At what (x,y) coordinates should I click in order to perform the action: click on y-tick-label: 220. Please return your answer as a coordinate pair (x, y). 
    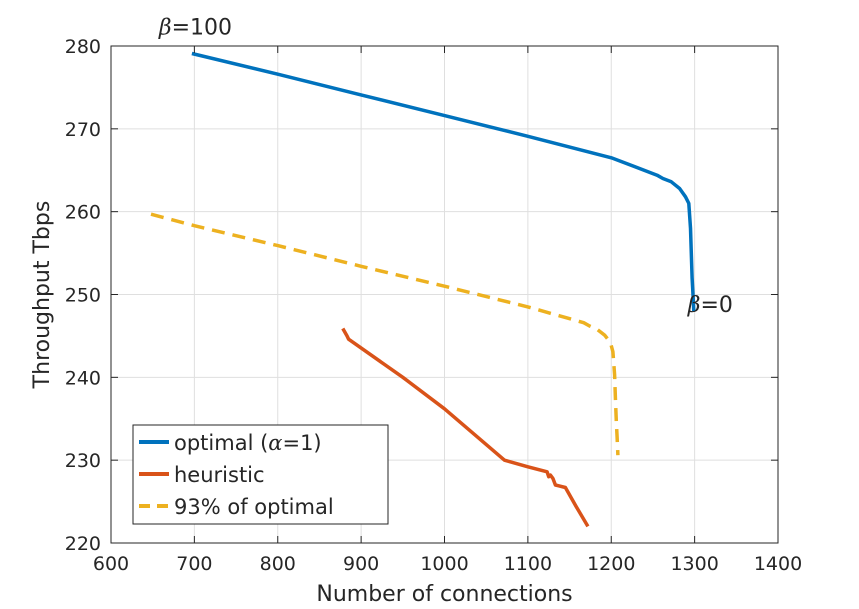
    Looking at the image, I should click on (83, 544).